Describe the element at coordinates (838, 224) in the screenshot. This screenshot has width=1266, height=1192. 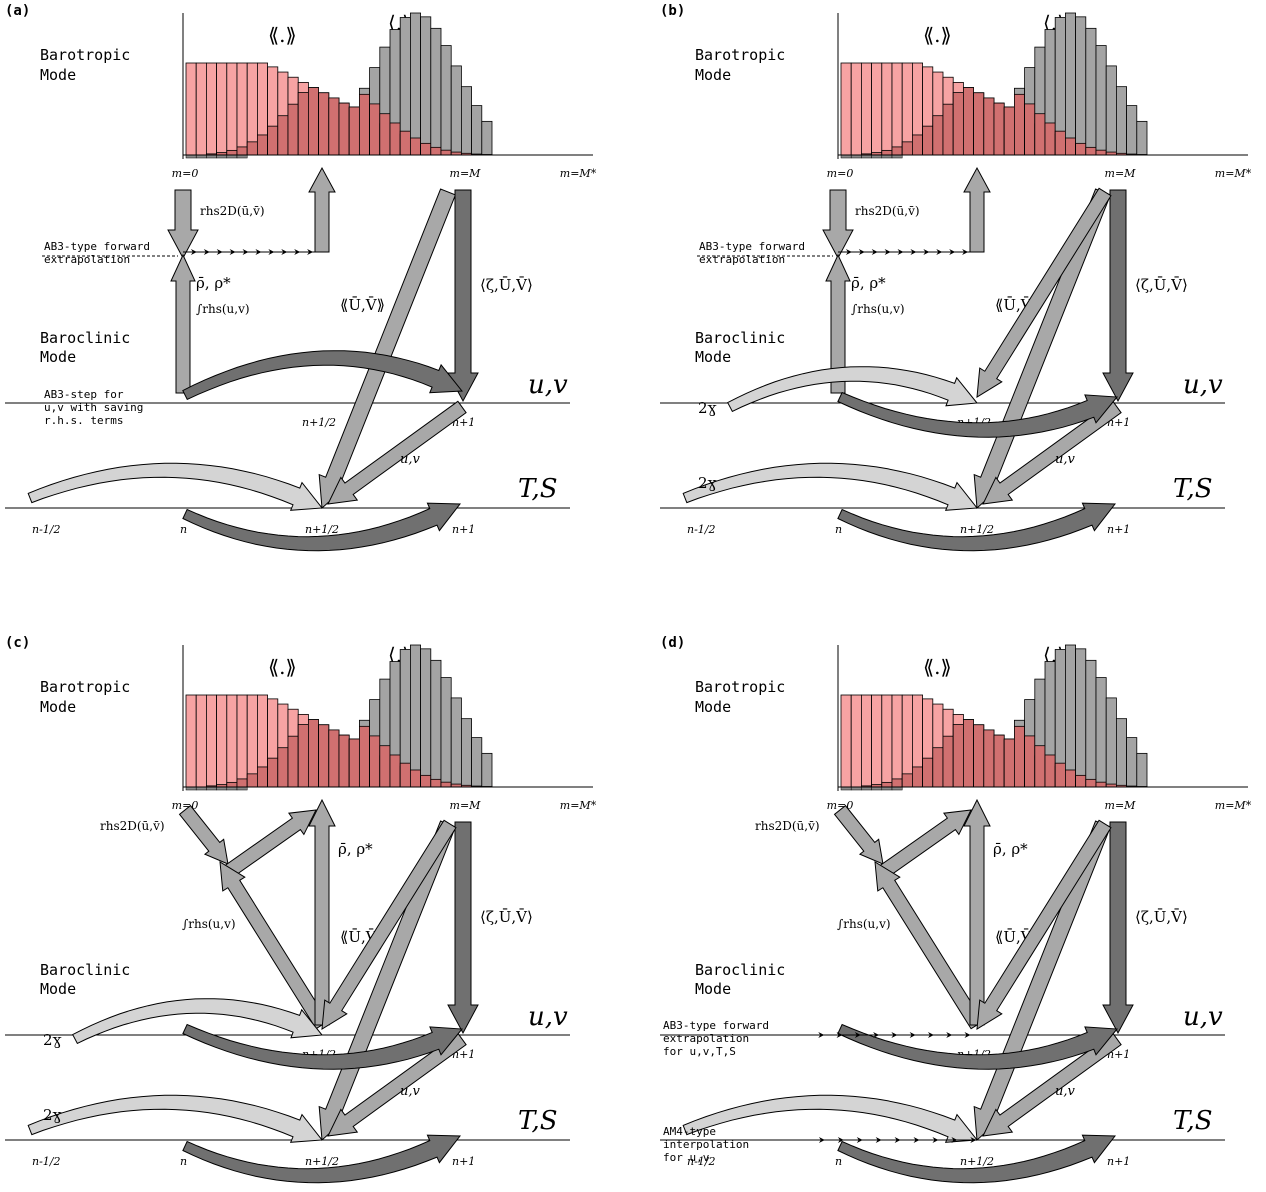
I see `arrow-rhs2D-down` at that location.